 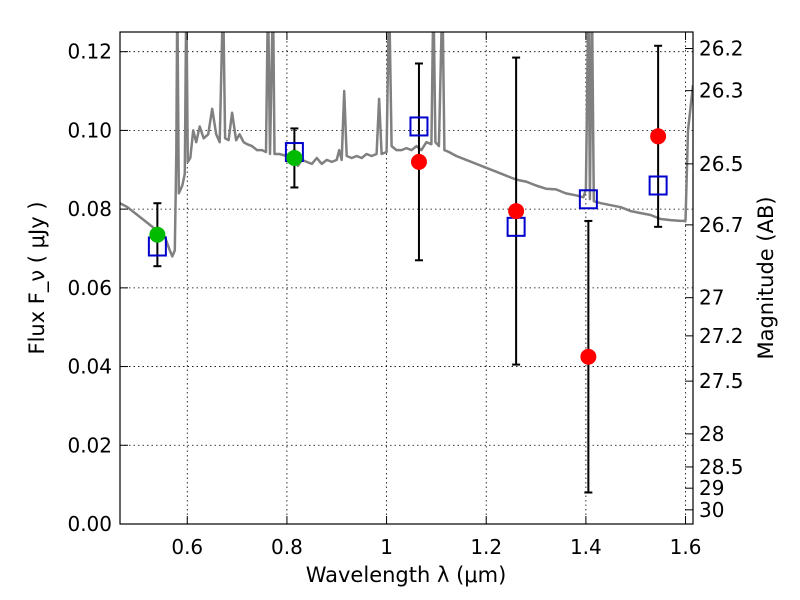 I want to click on y-axis-label: Flux F_ν ( μJy ), so click(x=37, y=277).